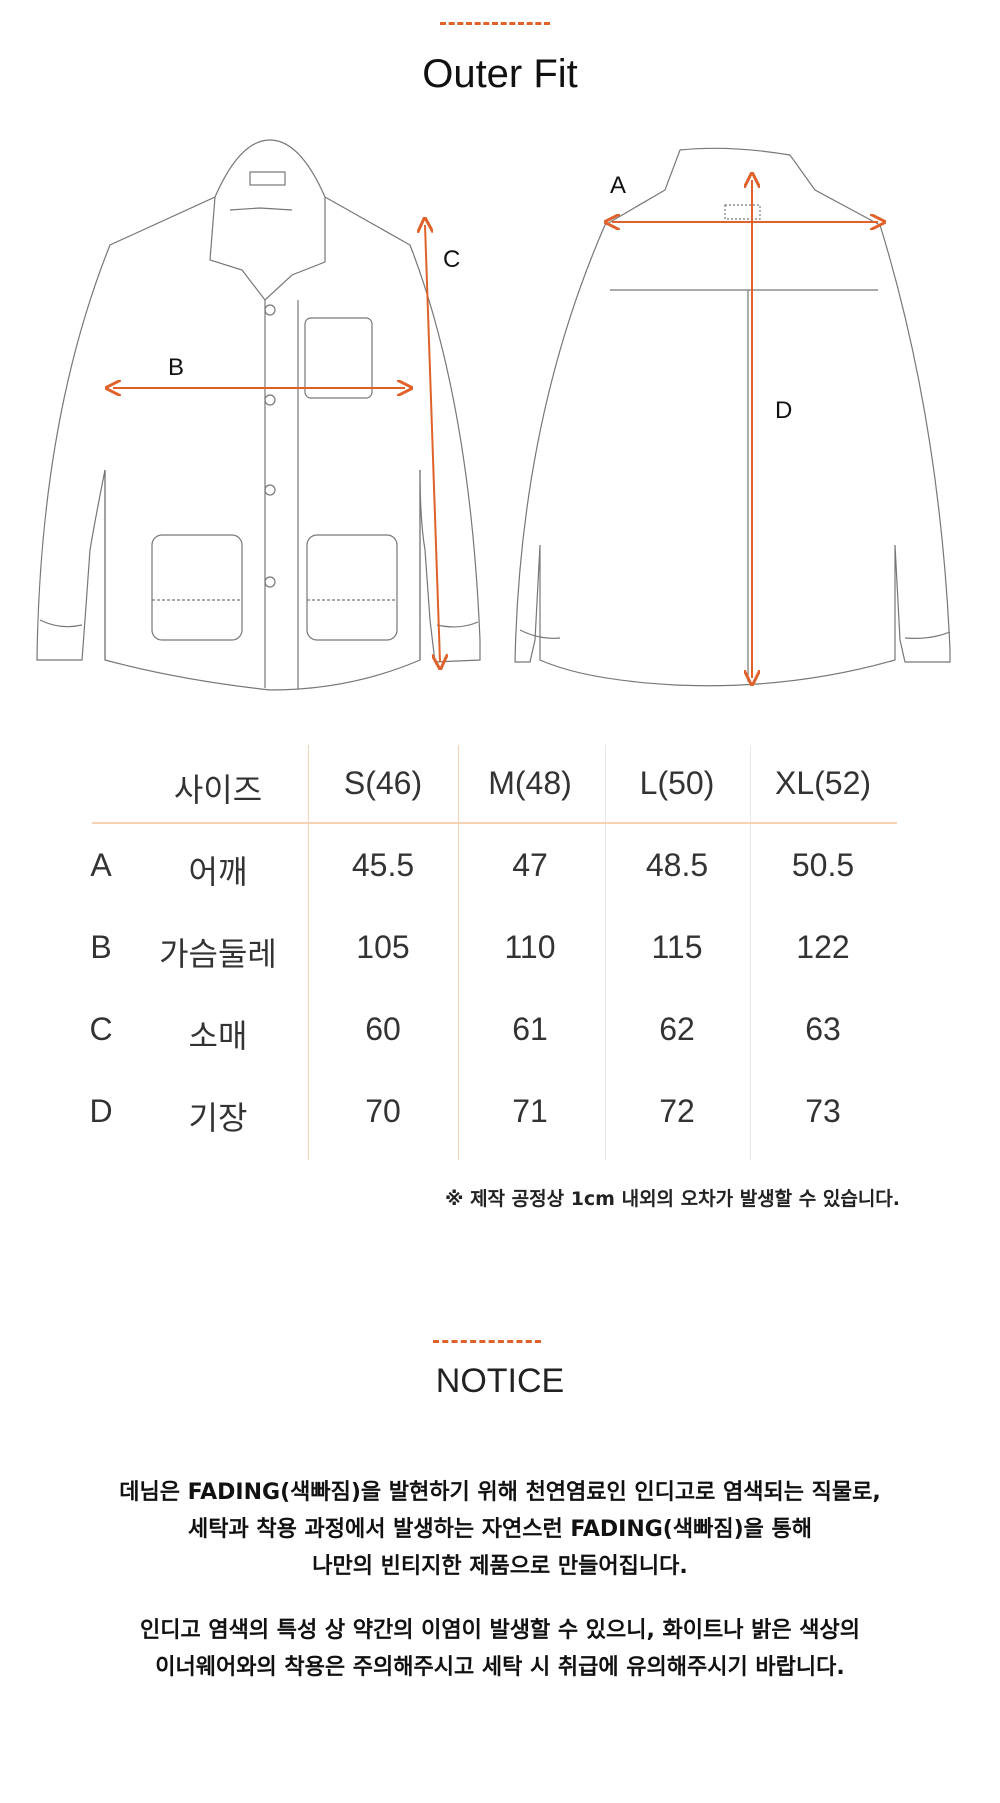 Image resolution: width=1000 pixels, height=1803 pixels. Describe the element at coordinates (432, 443) in the screenshot. I see `arrow-c` at that location.